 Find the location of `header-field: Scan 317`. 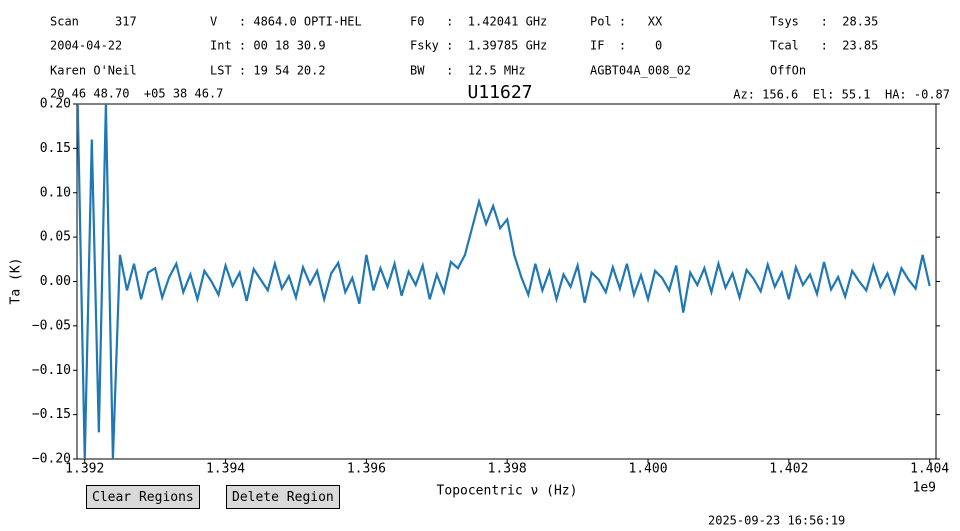

header-field: Scan 317 is located at coordinates (93, 22).